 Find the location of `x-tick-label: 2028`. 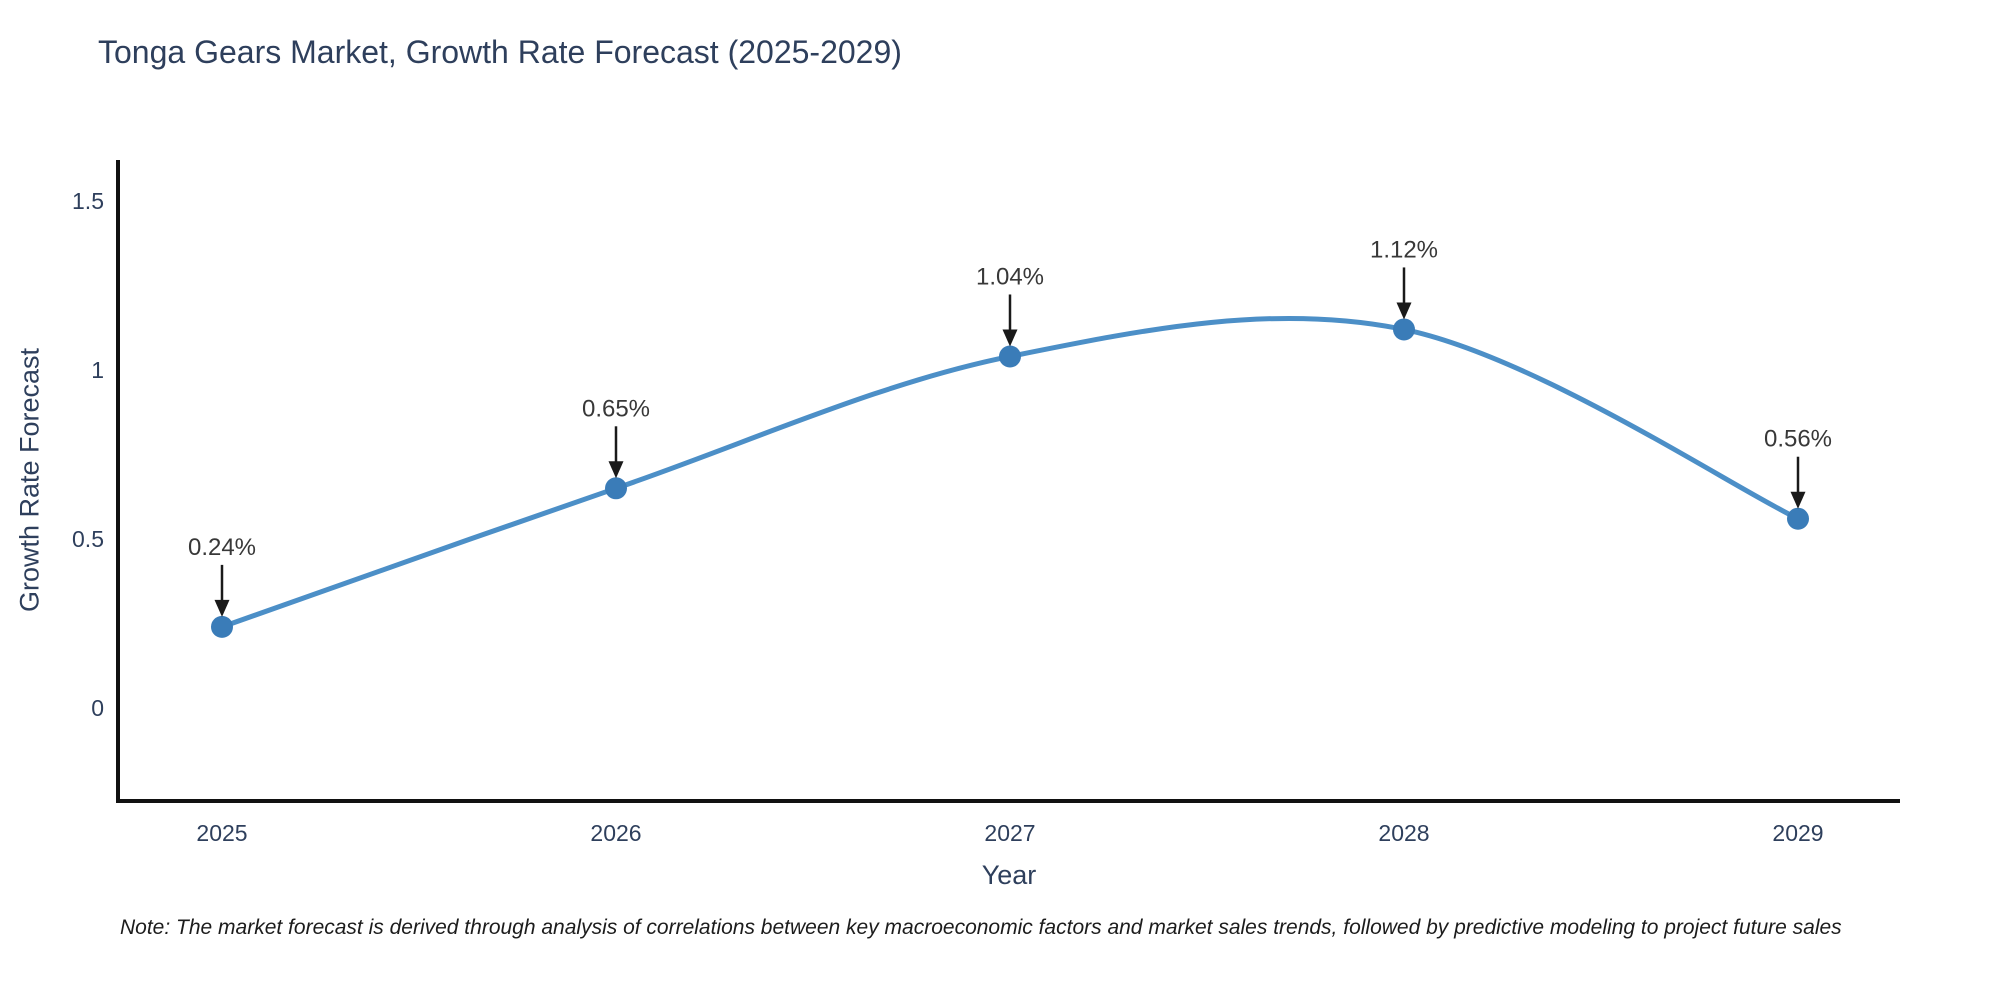

x-tick-label: 2028 is located at coordinates (1403, 833).